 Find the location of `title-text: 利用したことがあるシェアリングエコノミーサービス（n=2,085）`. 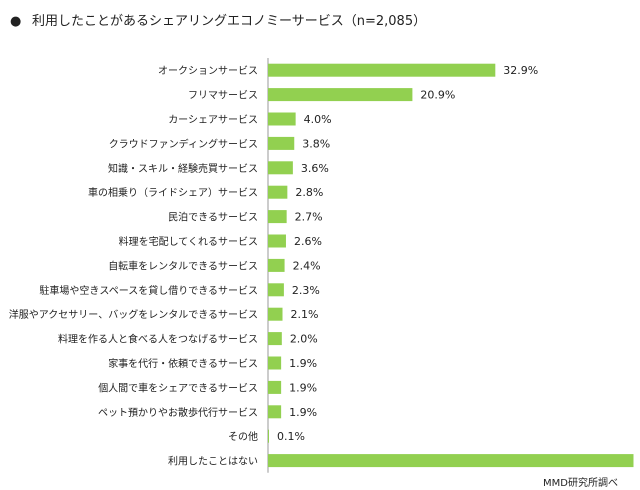

title-text: 利用したことがあるシェアリングエコノミーサービス（n=2,085） is located at coordinates (229, 21).